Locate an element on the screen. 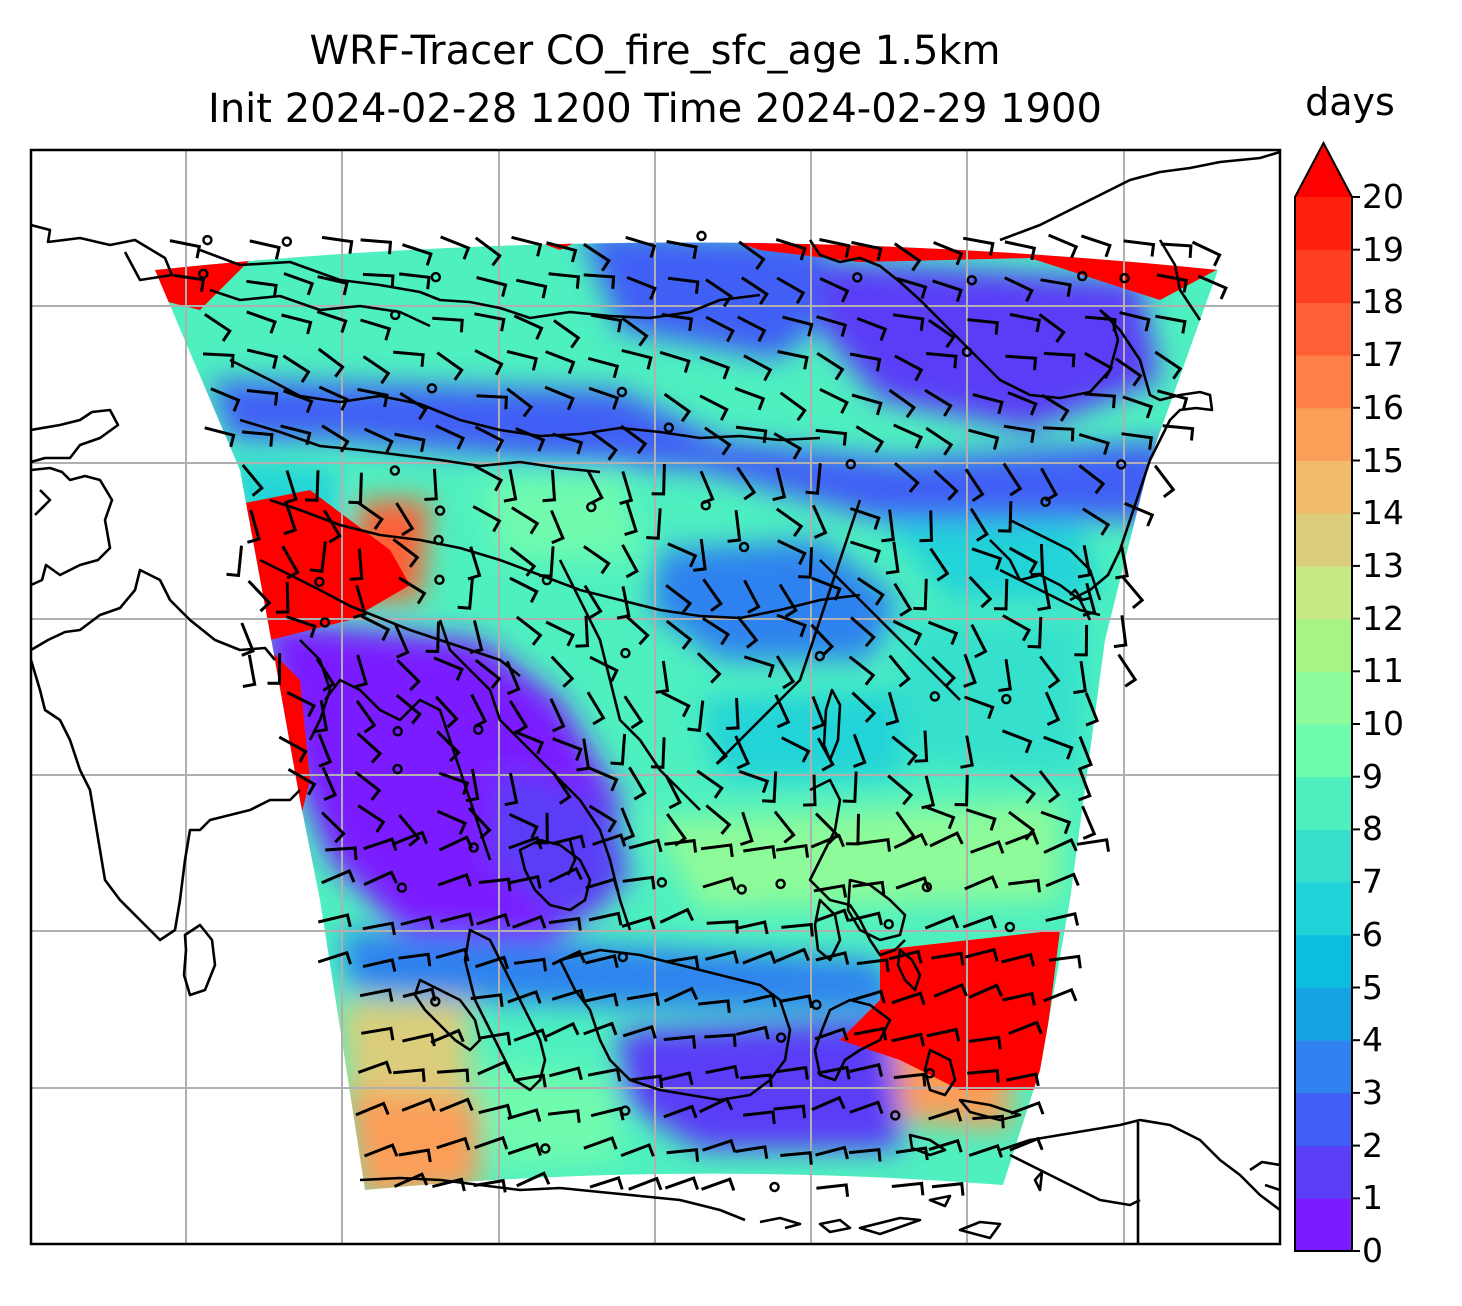  colorbar-tick-label: 13 is located at coordinates (1383, 565).